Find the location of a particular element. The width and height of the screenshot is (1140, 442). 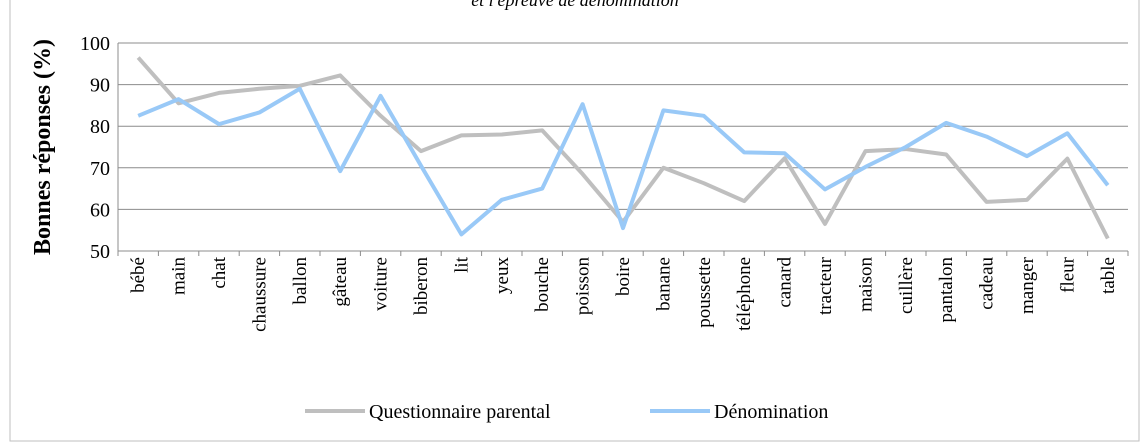

x-tick-label: canard is located at coordinates (785, 282).